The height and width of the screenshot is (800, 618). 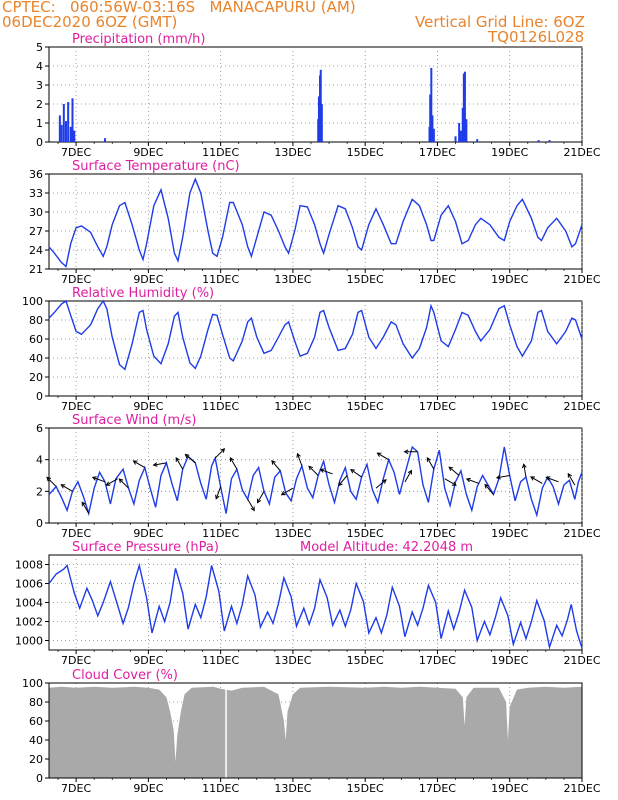 What do you see at coordinates (36, 339) in the screenshot?
I see `y-tick-label: 60` at bounding box center [36, 339].